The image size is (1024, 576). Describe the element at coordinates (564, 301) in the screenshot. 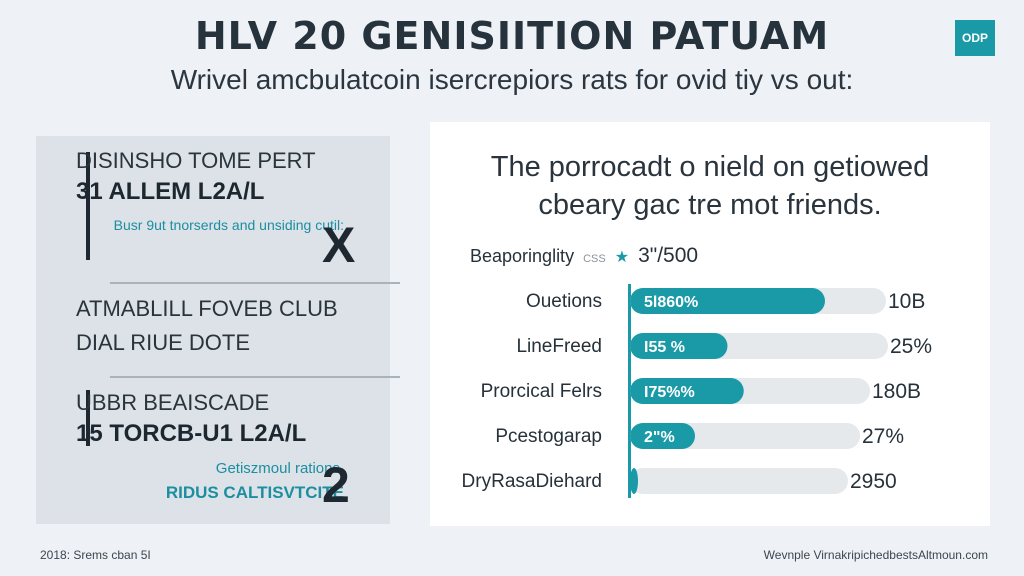

I see `category-label: Ouetions` at that location.